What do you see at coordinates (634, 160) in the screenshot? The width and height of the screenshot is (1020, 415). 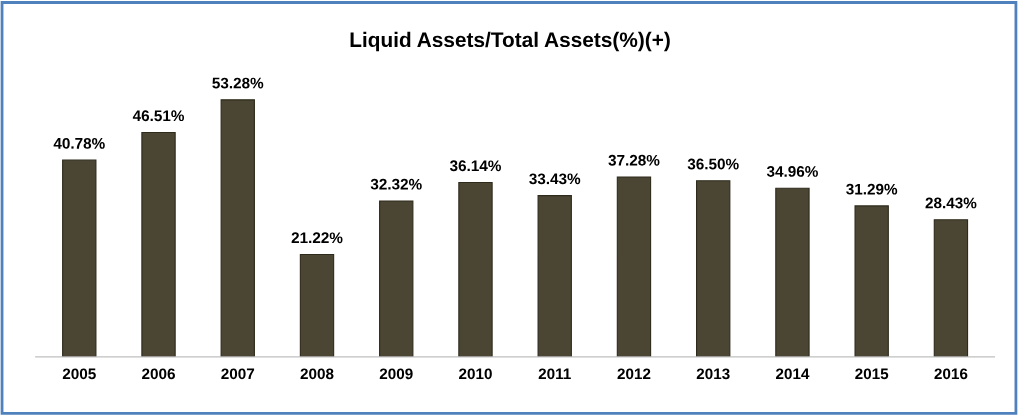 I see `data-label: 37.28%` at bounding box center [634, 160].